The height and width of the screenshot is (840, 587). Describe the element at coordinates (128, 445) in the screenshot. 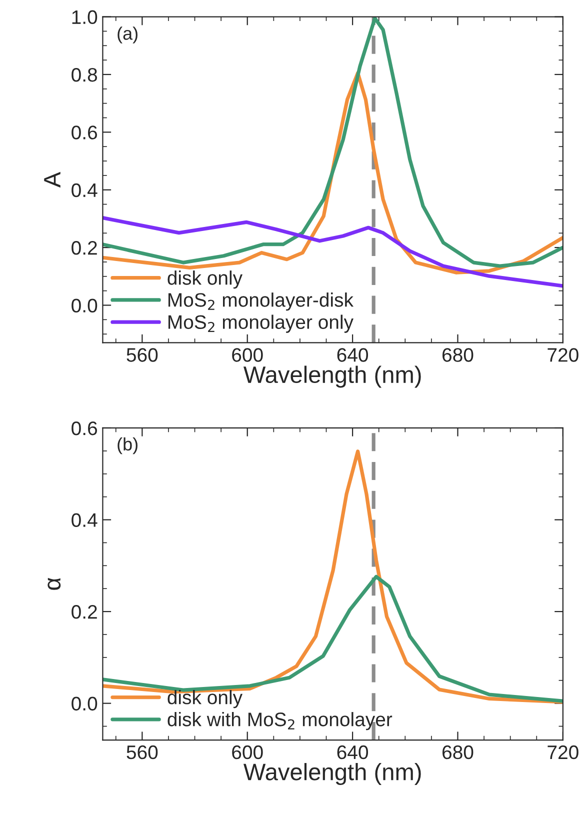

I see `annotation: (b)` at that location.